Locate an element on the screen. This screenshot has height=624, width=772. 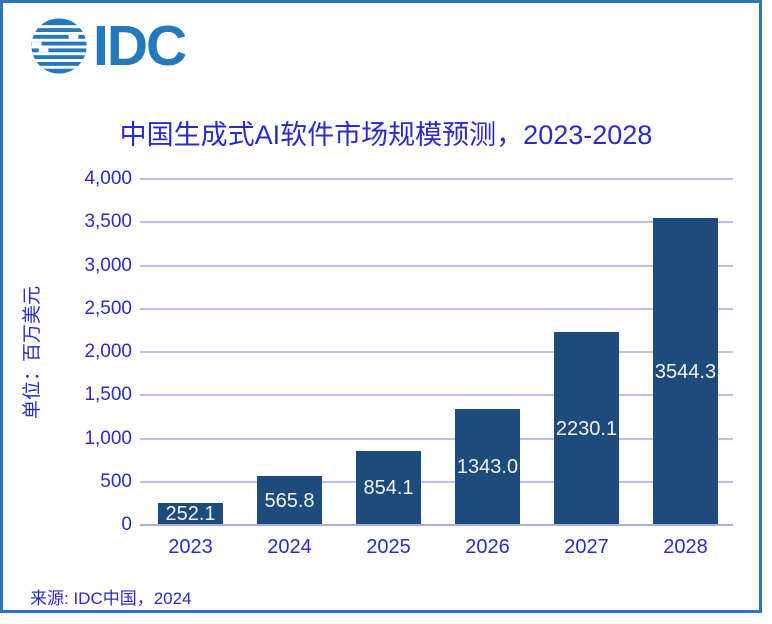
y-tick-label: 2,000 is located at coordinates (108, 351).